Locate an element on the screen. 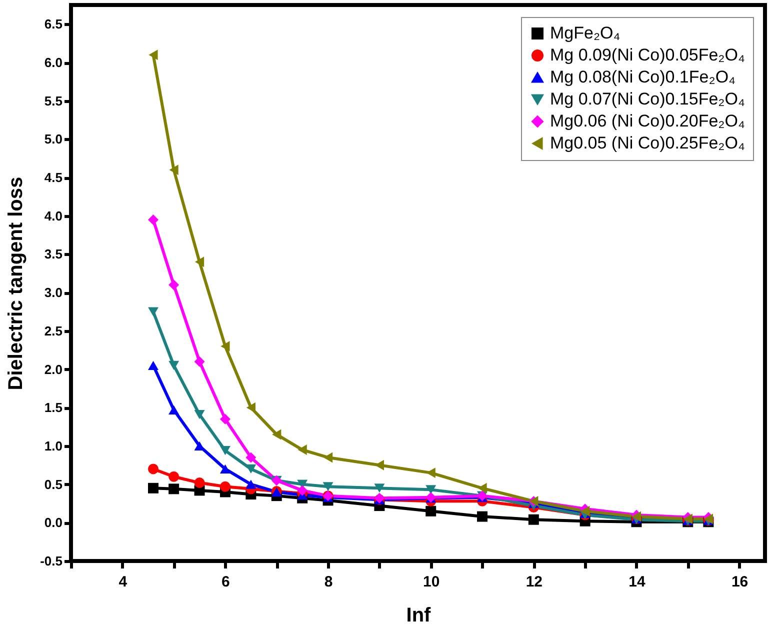  y-tick-label: 4.0 is located at coordinates (53, 216).